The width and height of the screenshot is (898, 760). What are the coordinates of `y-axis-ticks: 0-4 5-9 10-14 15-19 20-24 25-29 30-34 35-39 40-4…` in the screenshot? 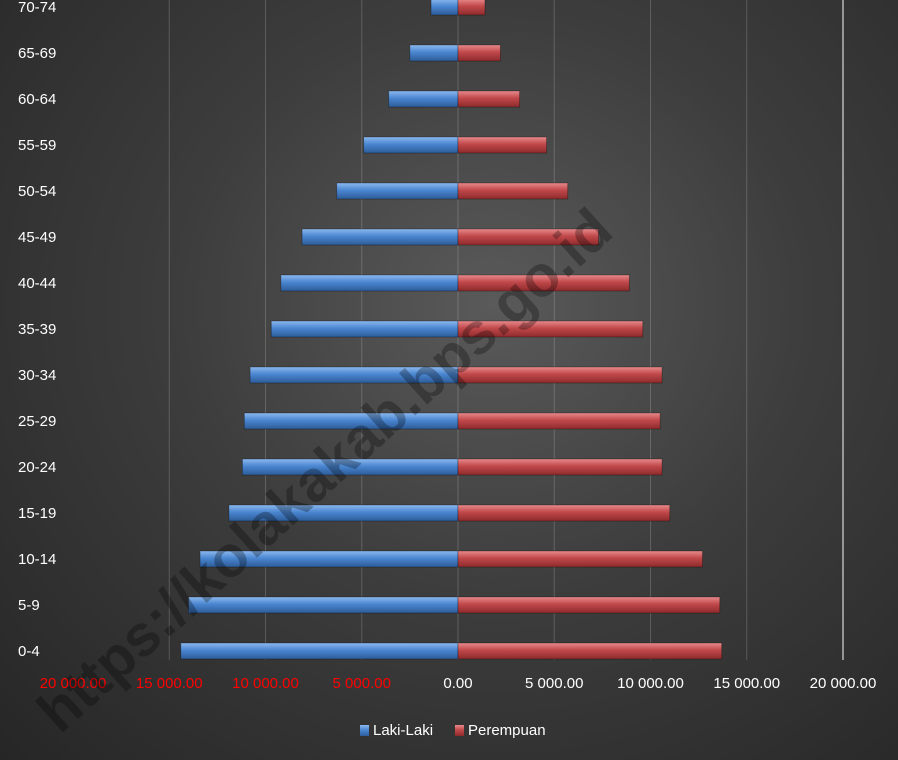 It's located at (37, 330).